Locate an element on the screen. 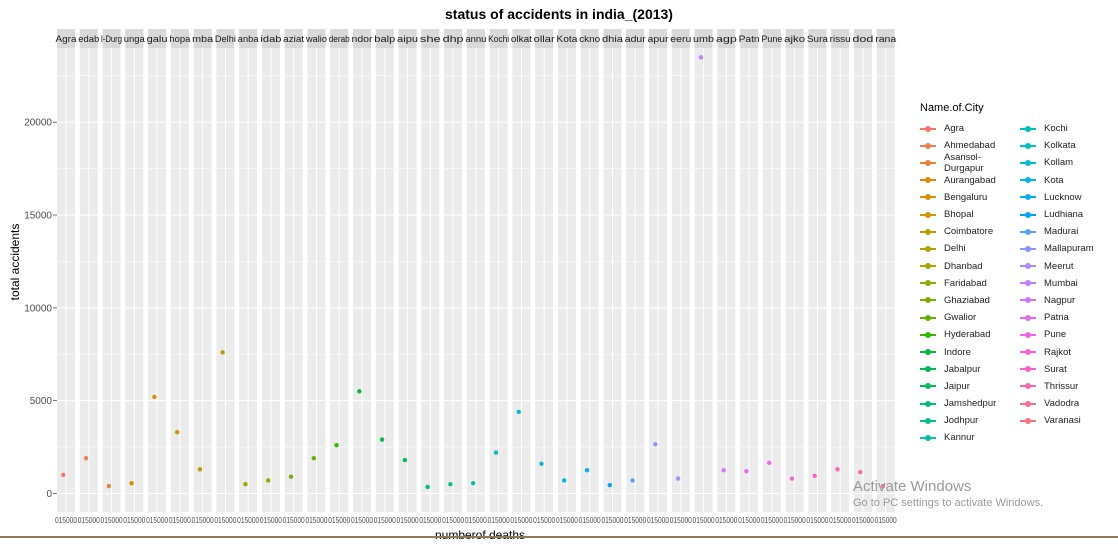 Image resolution: width=1118 pixels, height=548 pixels. facet-strip-label: ajko is located at coordinates (794, 39).